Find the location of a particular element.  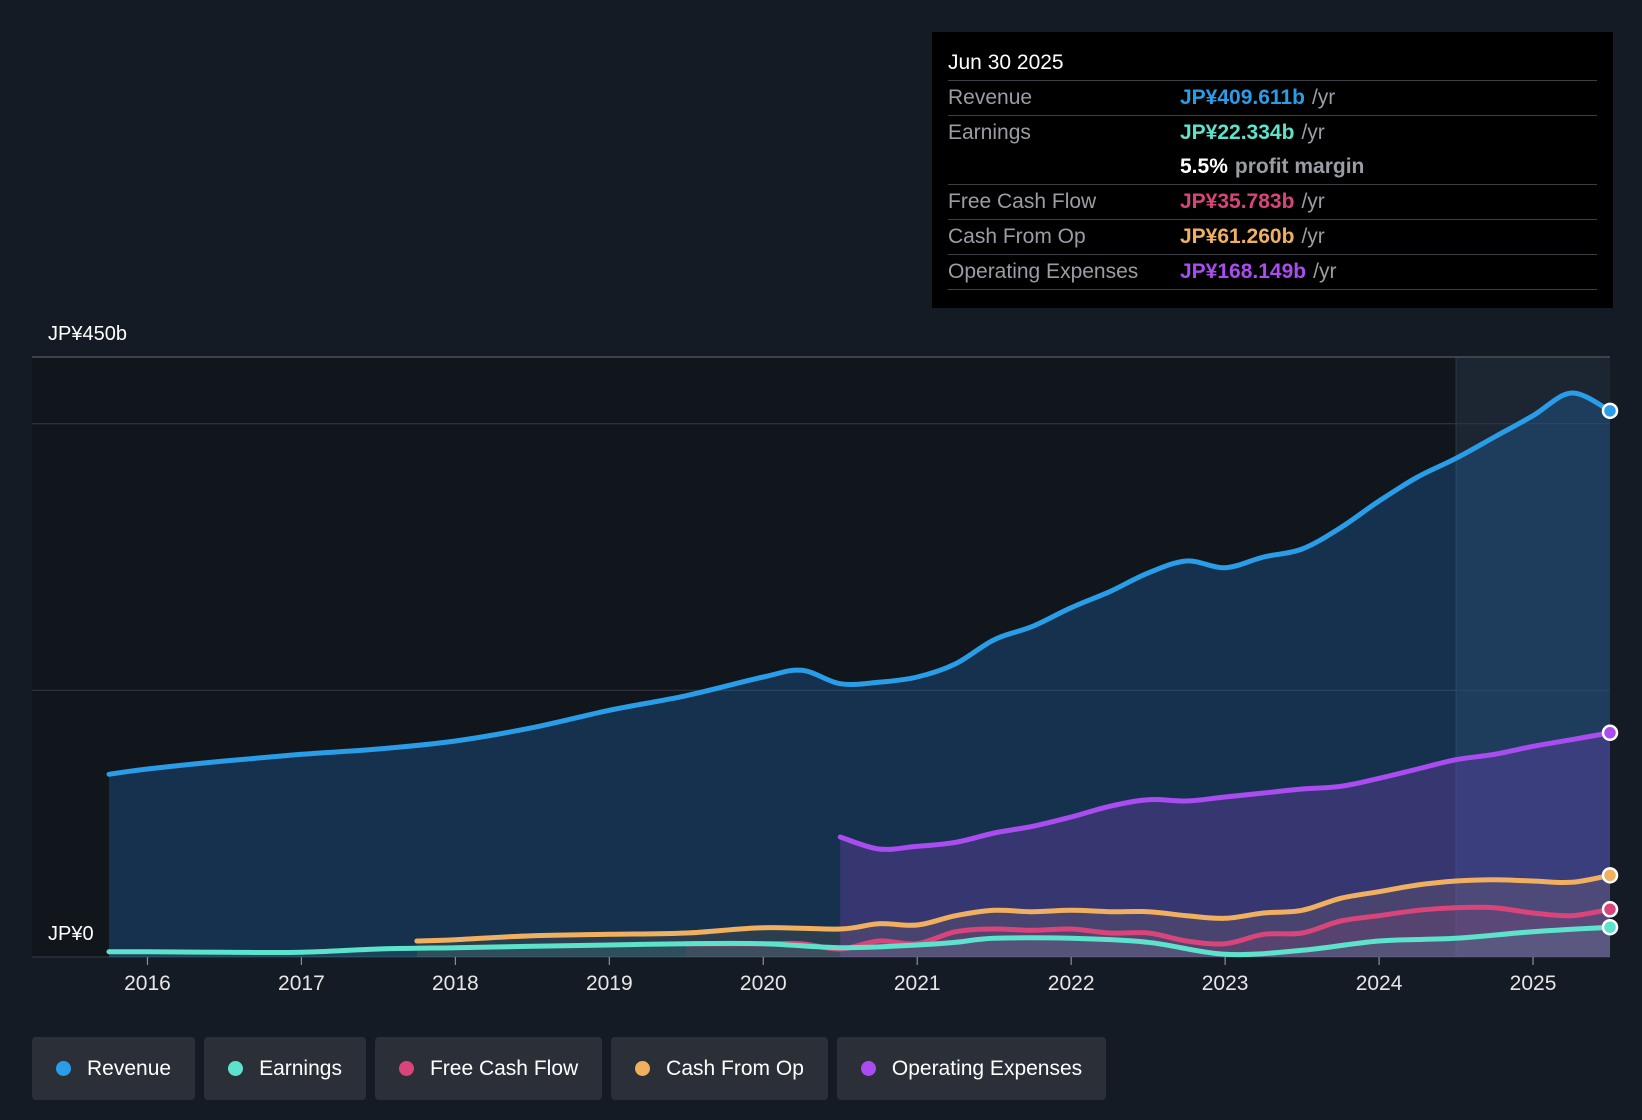

tooltip-row-free-cash-flow: Free Cash Flow JP¥35.783b /yr is located at coordinates (1272, 202).